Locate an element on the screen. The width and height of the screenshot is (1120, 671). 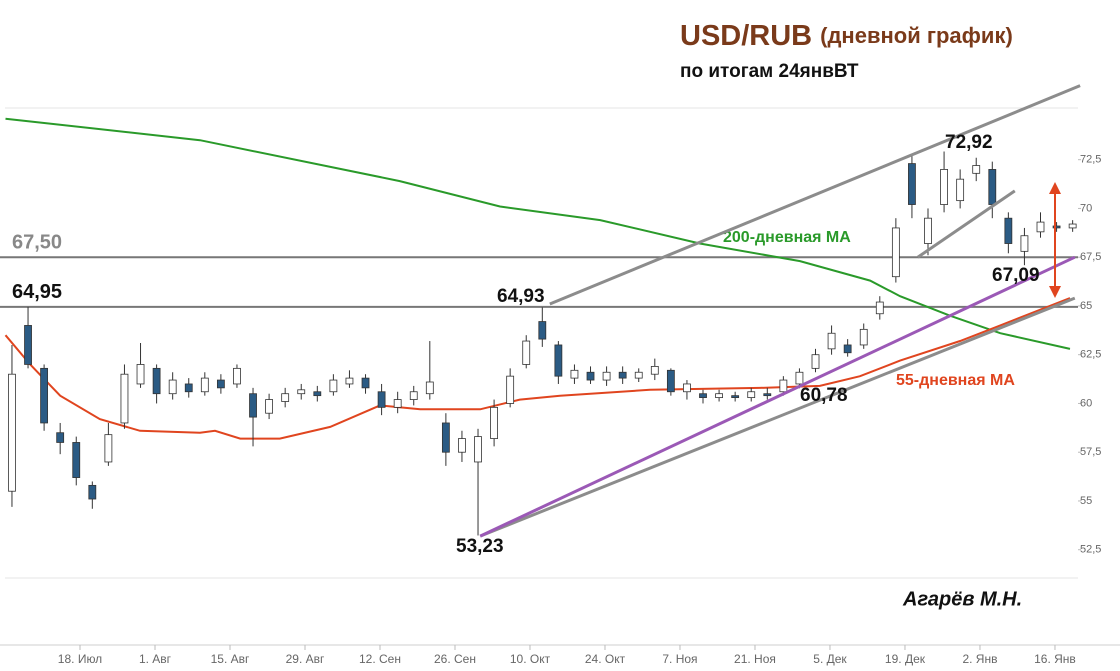
y-tick-label: 52,5 is located at coordinates (1090, 550).